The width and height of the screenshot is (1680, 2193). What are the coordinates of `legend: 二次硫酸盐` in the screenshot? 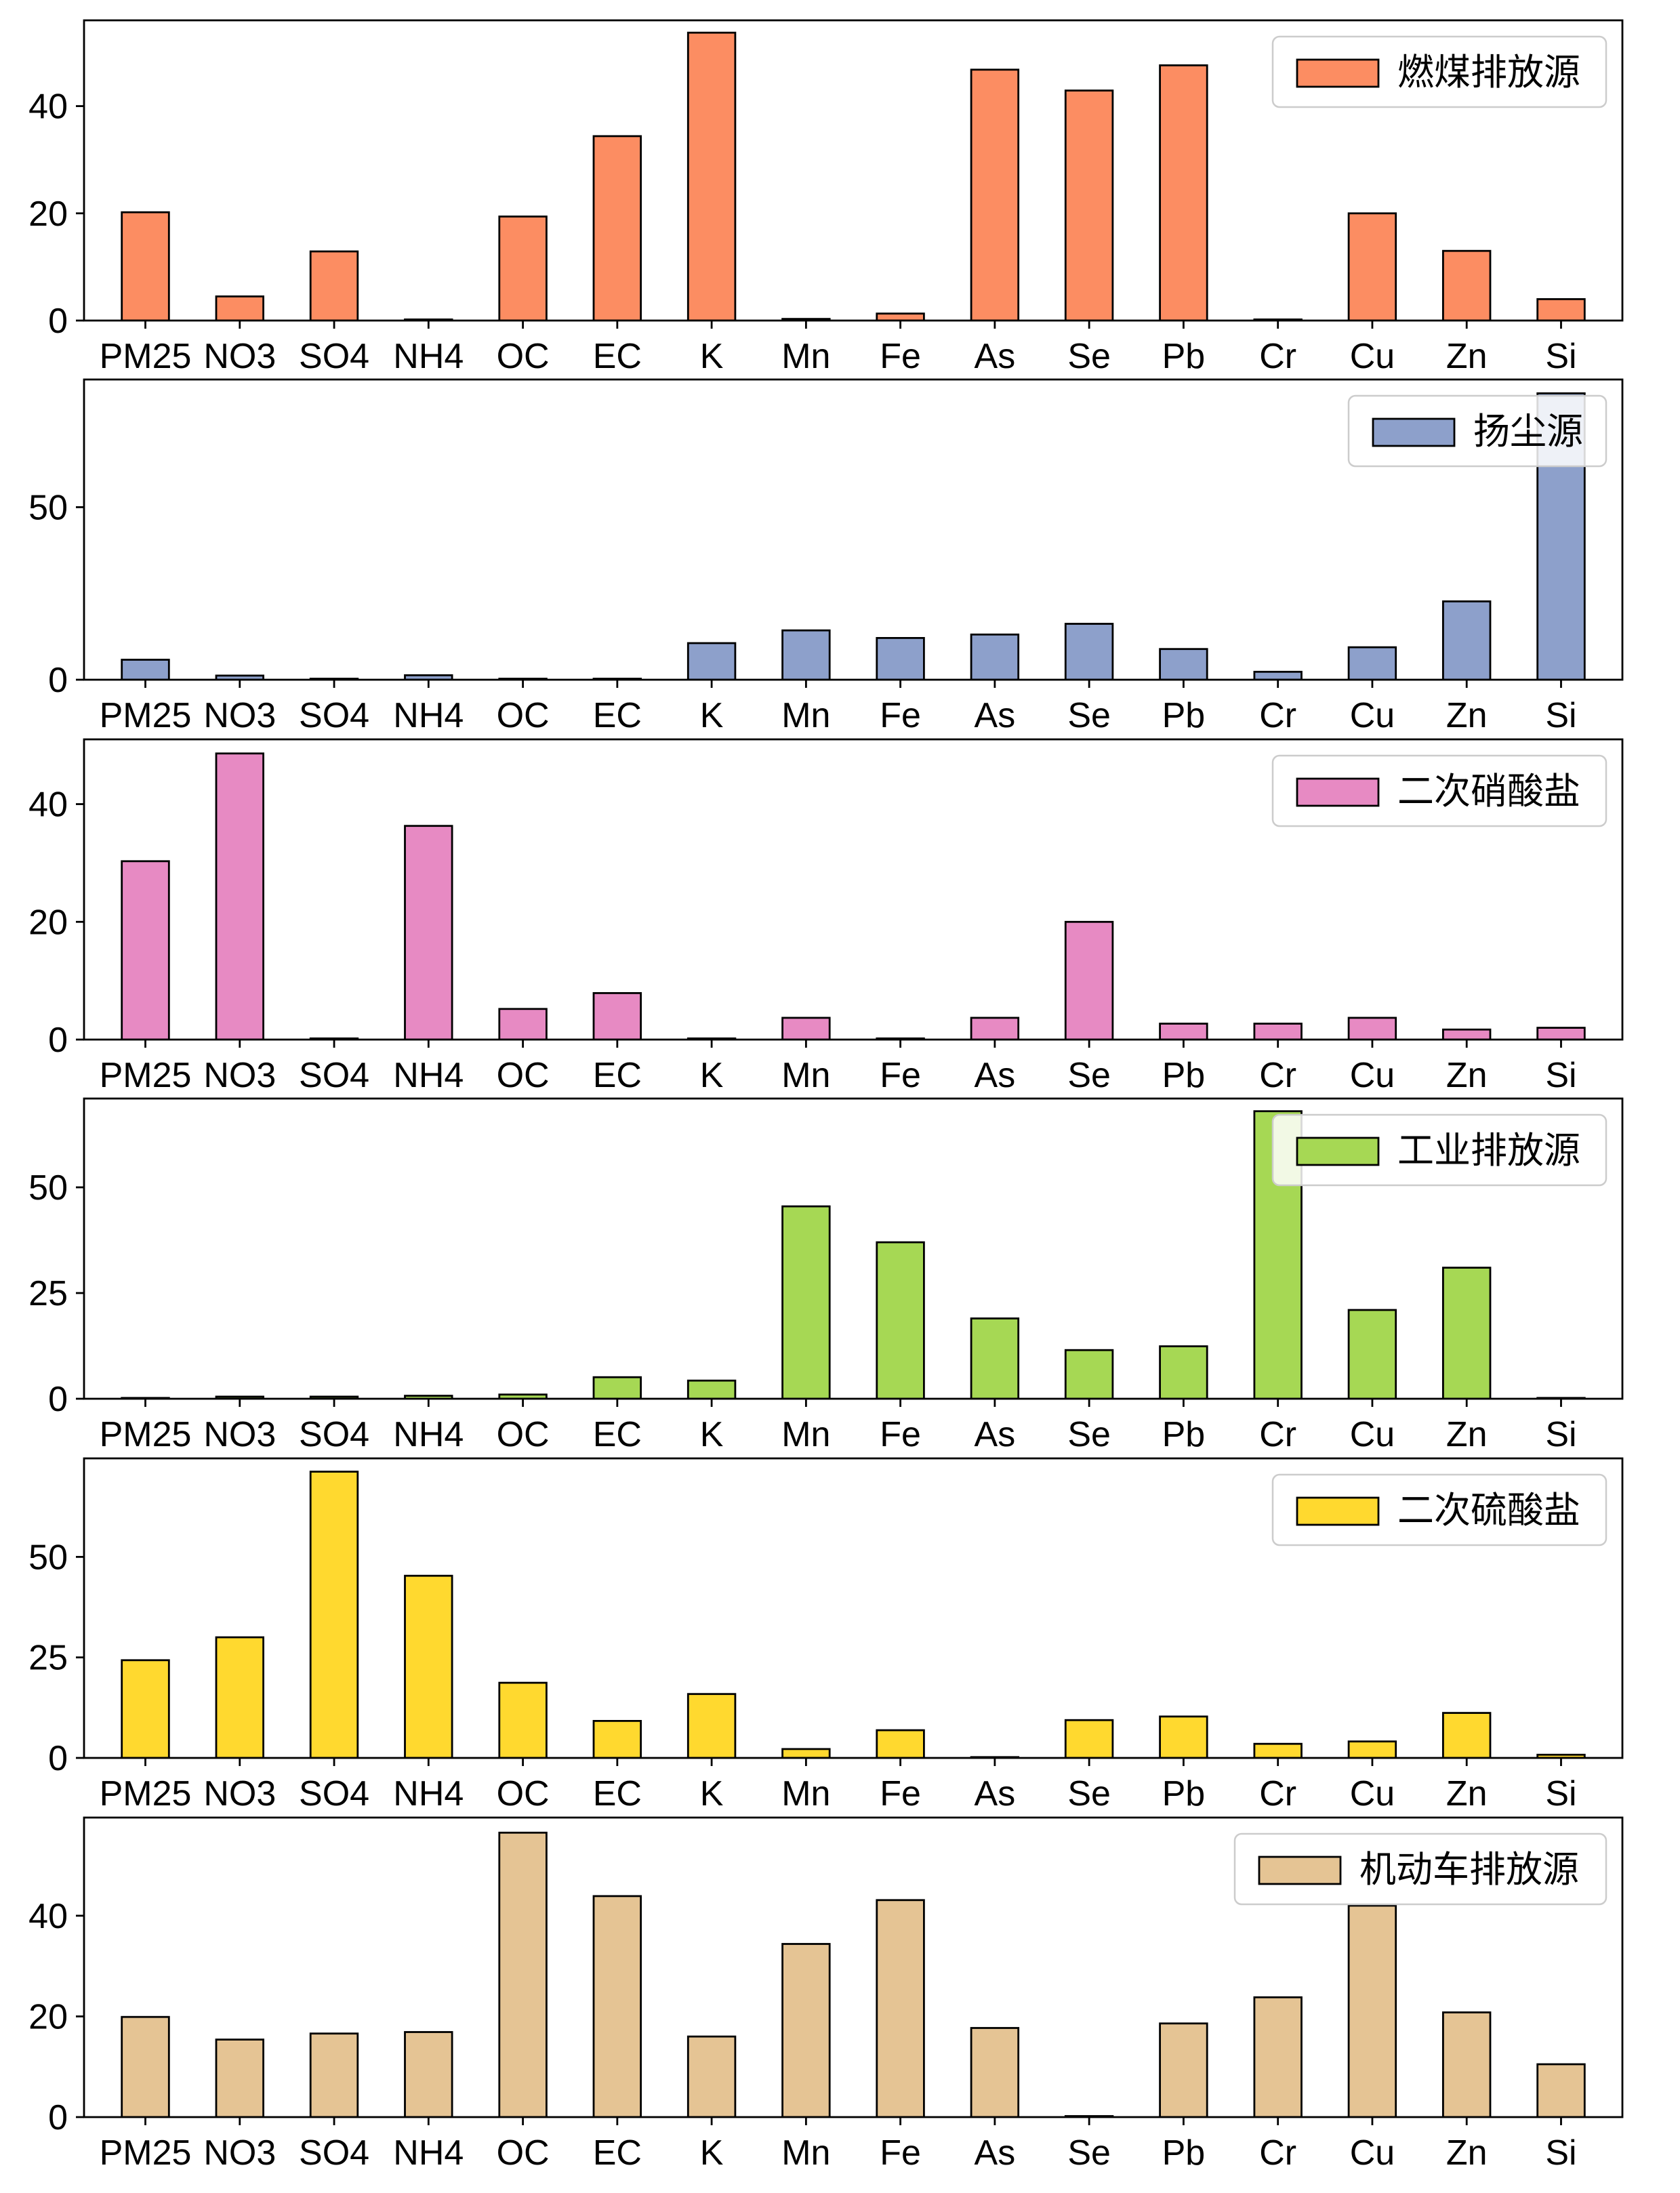 It's located at (1439, 1509).